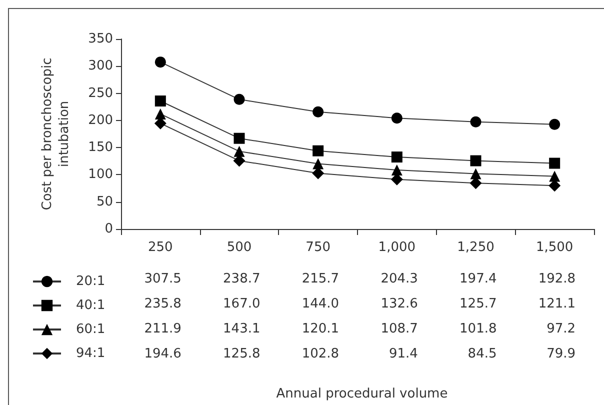  I want to click on data-label: 125.8, so click(241, 354).